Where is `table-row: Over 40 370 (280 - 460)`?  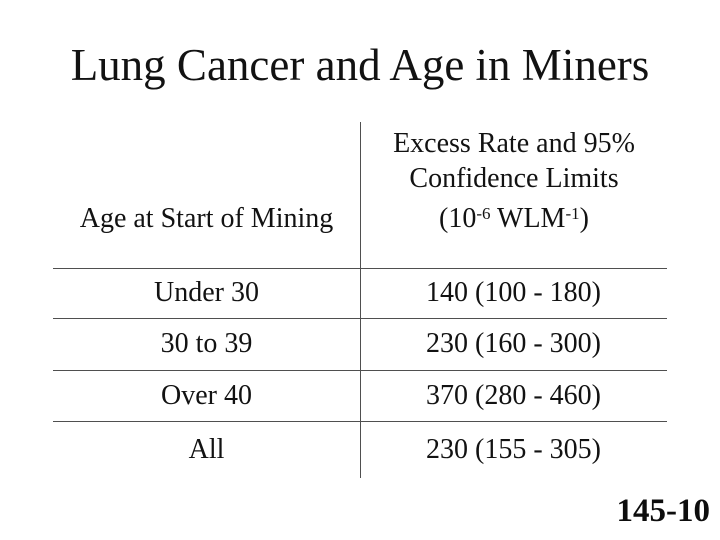 table-row: Over 40 370 (280 - 460) is located at coordinates (360, 395).